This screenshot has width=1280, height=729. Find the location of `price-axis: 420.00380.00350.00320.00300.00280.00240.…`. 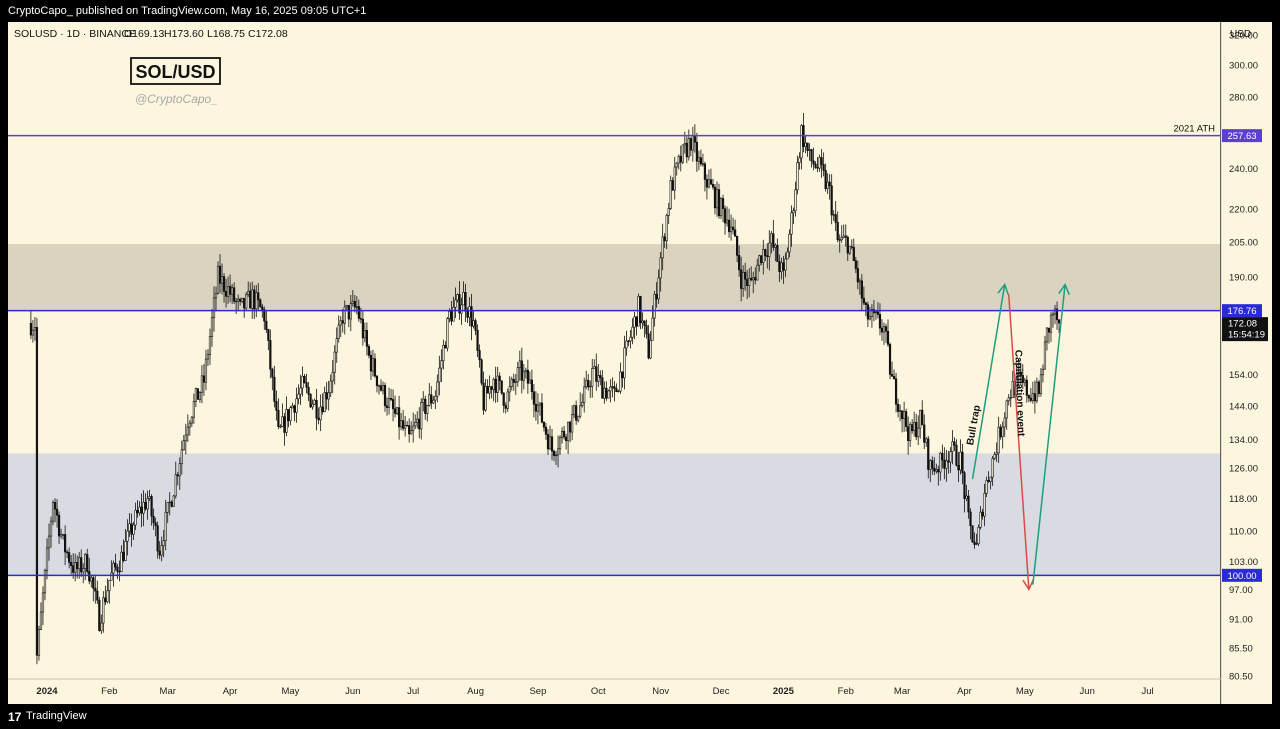

price-axis: 420.00380.00350.00320.00300.00280.00240.… is located at coordinates (1243, 352).